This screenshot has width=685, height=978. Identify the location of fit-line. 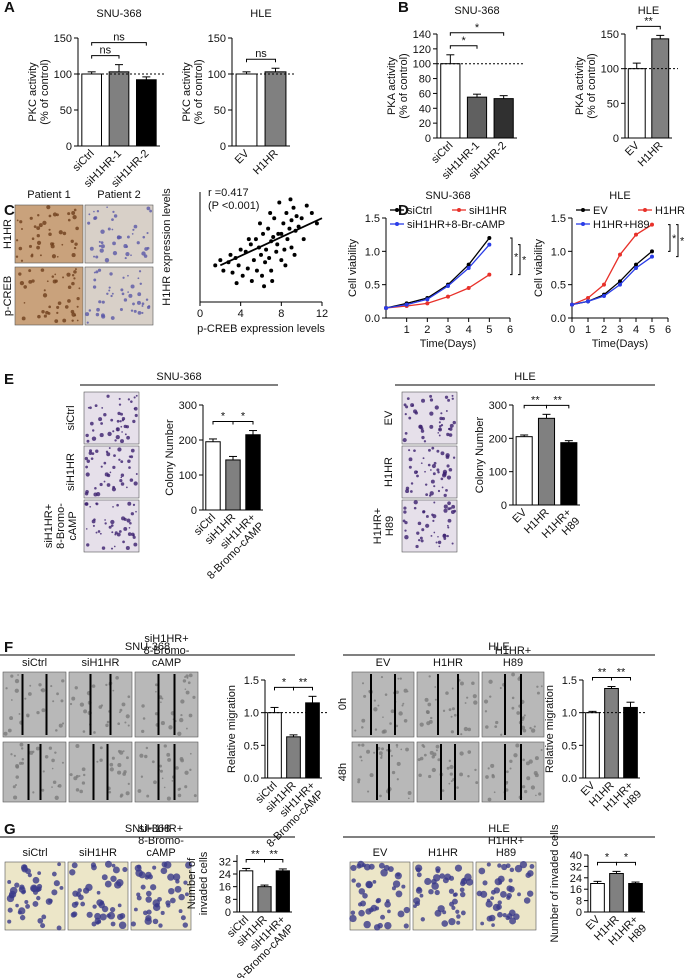
(271, 242).